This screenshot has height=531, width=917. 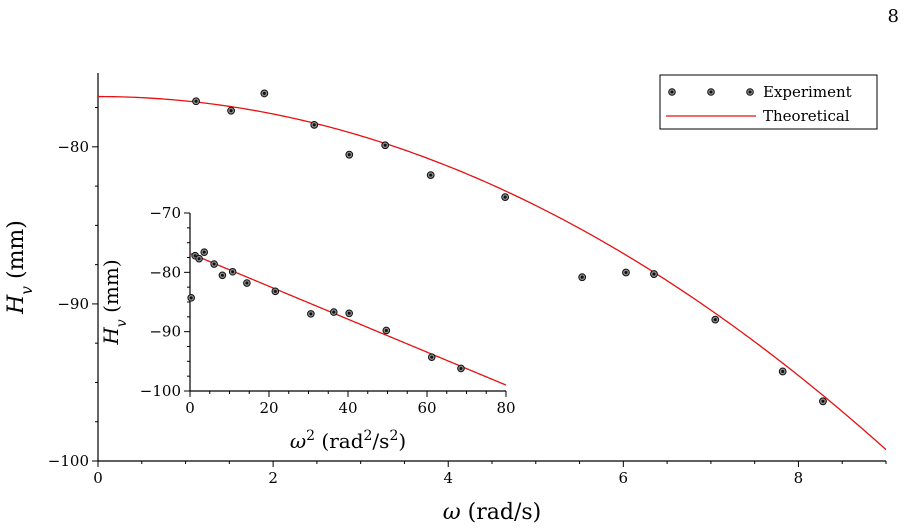 I want to click on y-tick-label: −70, so click(x=165, y=213).